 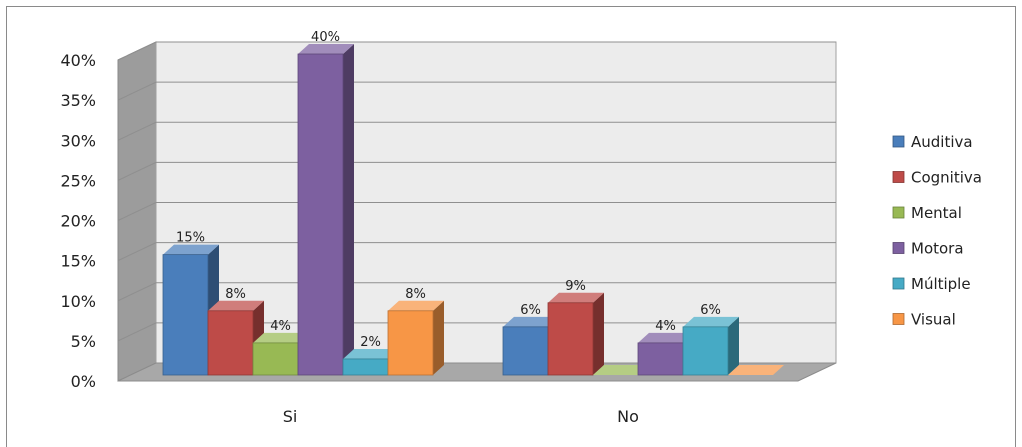 What do you see at coordinates (78, 301) in the screenshot?
I see `y-tick-label: 10%` at bounding box center [78, 301].